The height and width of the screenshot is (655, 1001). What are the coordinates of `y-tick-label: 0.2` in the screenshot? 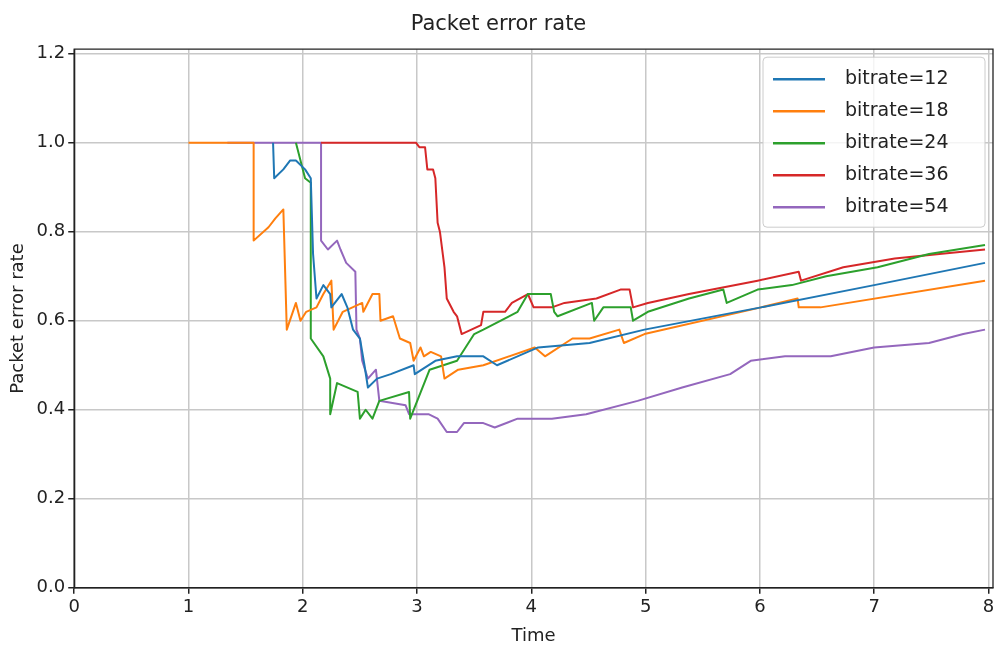 It's located at (51, 497).